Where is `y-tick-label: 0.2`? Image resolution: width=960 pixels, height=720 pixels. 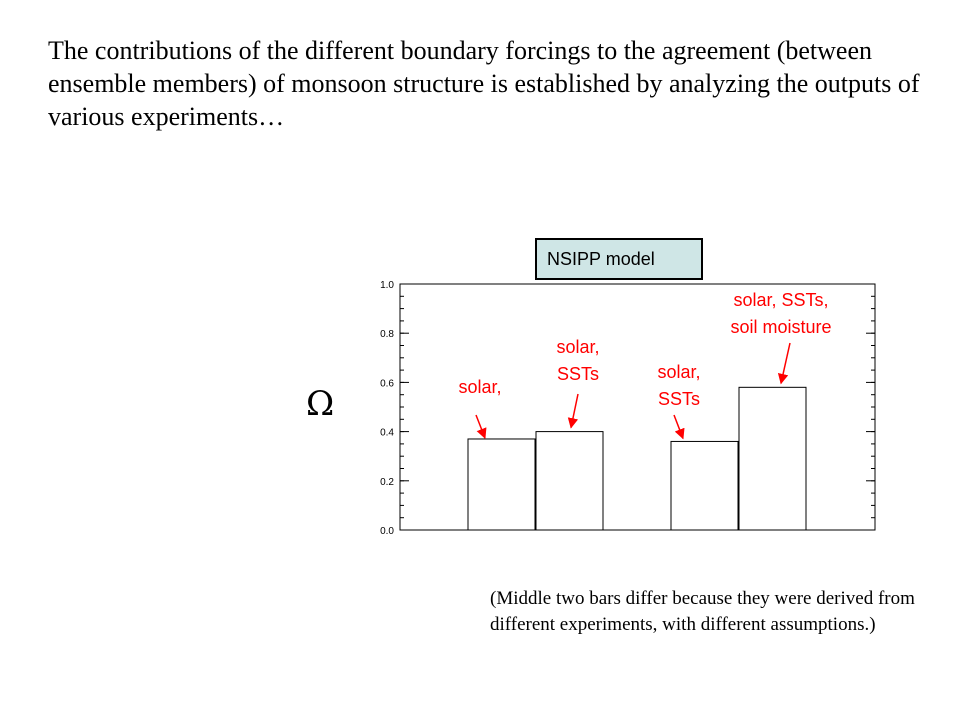 y-tick-label: 0.2 is located at coordinates (387, 482).